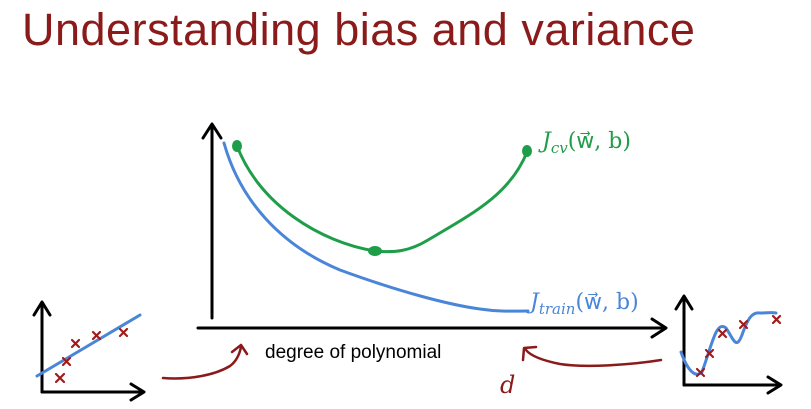 This screenshot has width=811, height=409. Describe the element at coordinates (659, 328) in the screenshot. I see `main-x-arrowhead-icon` at that location.